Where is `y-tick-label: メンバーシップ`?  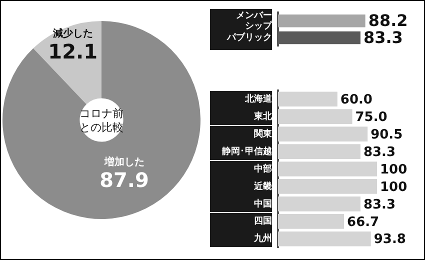
y-tick-label: メンバーシップ is located at coordinates (254, 21).